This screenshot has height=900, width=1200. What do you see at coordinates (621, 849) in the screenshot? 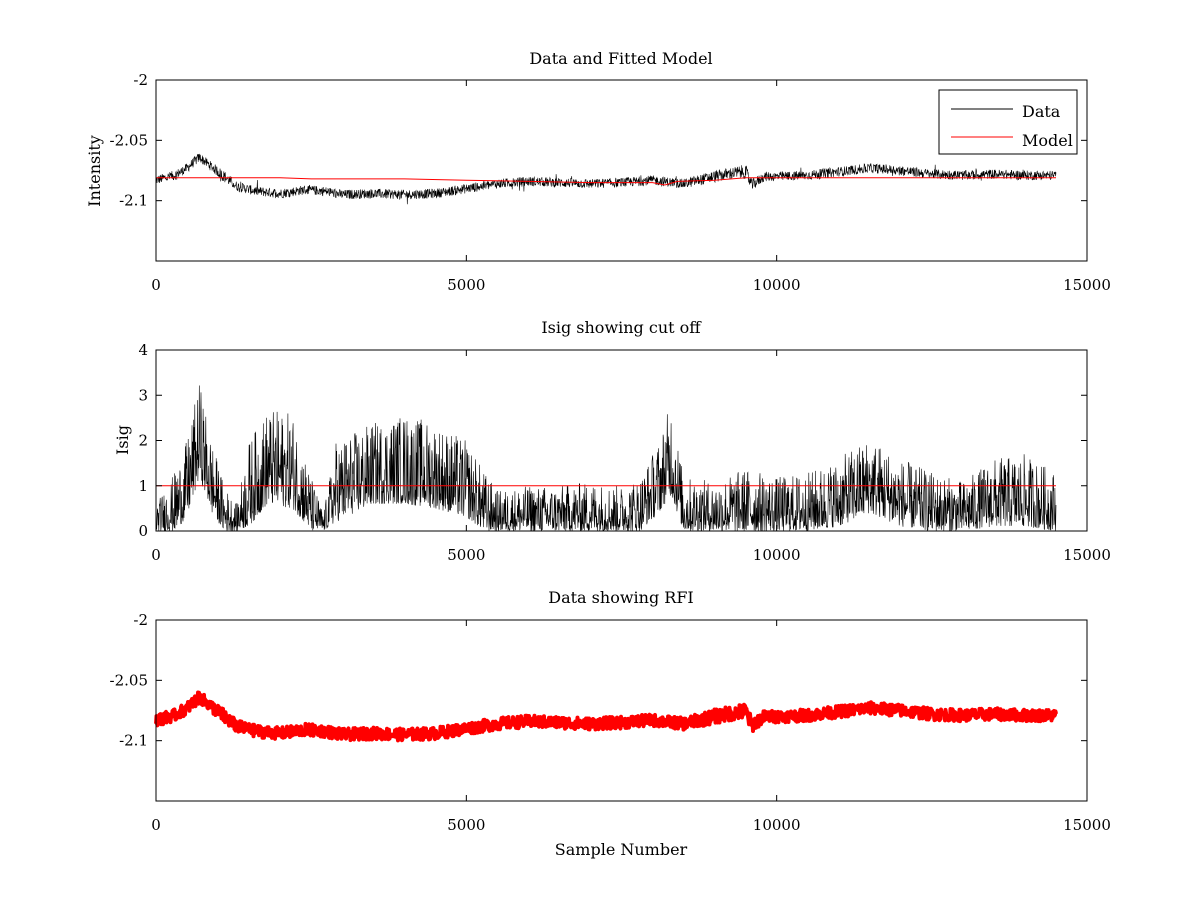
I see `x-axis-label: Sample Number` at bounding box center [621, 849].